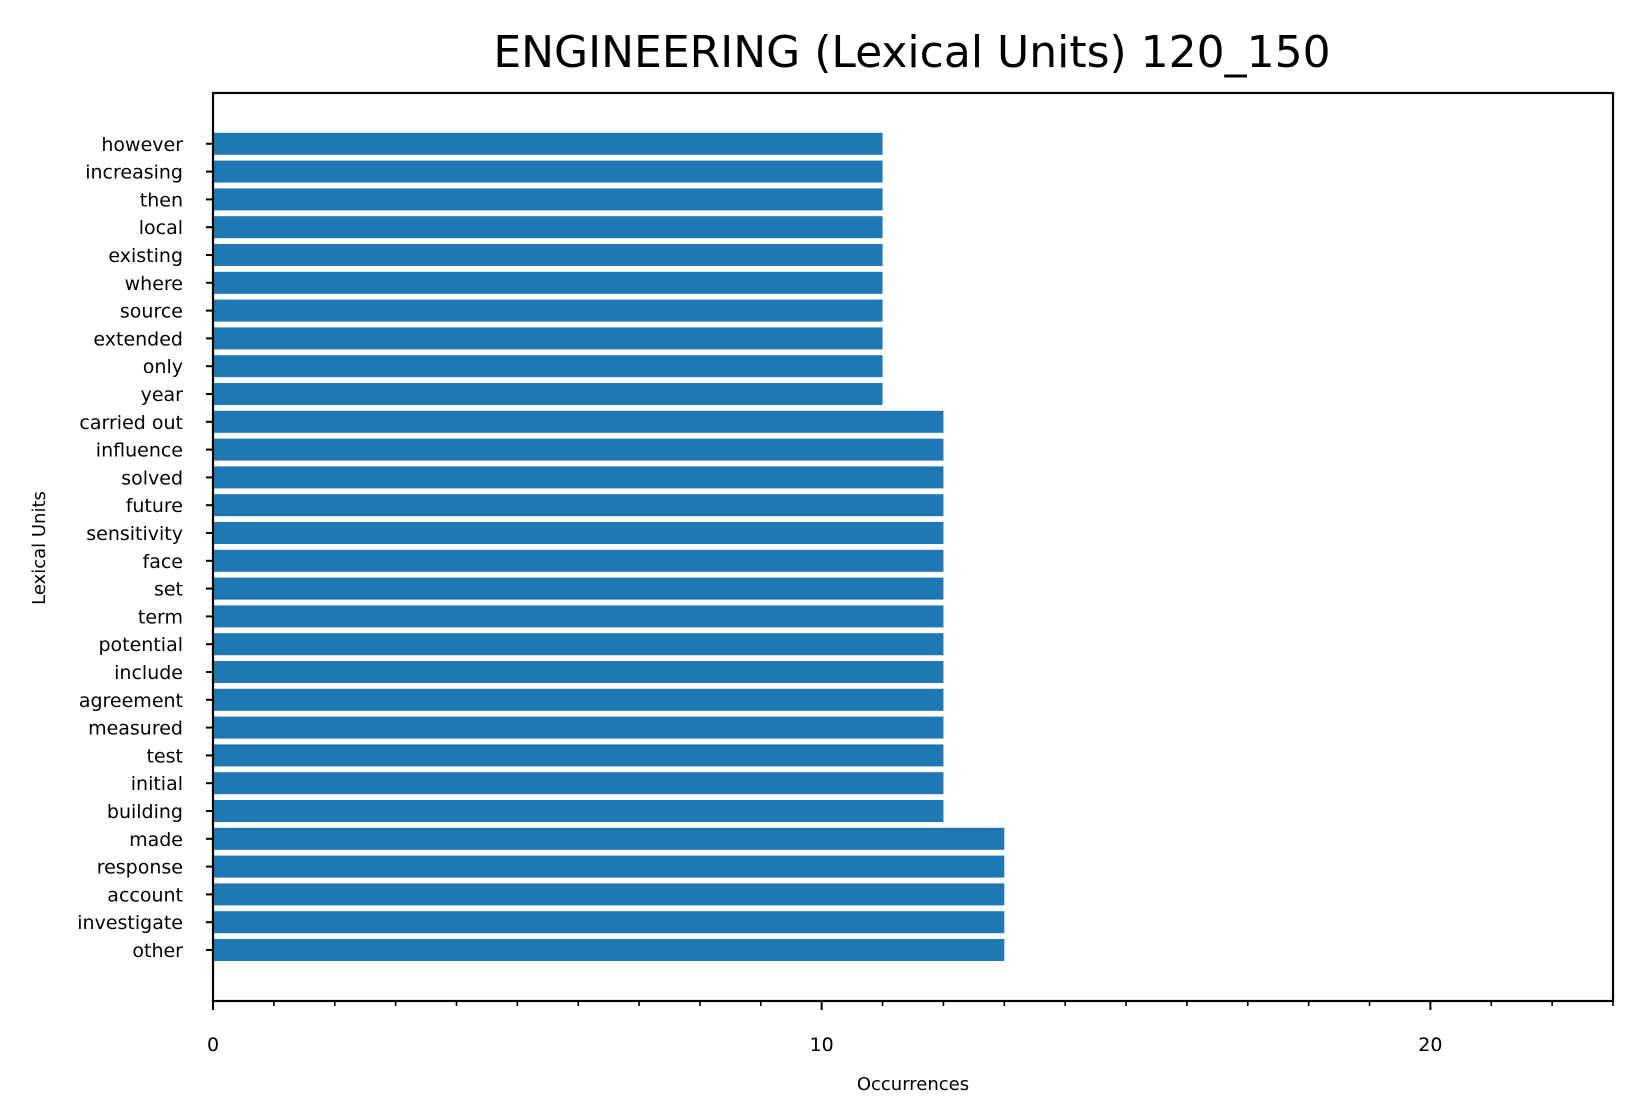  What do you see at coordinates (548, 338) in the screenshot?
I see `bar-extended` at bounding box center [548, 338].